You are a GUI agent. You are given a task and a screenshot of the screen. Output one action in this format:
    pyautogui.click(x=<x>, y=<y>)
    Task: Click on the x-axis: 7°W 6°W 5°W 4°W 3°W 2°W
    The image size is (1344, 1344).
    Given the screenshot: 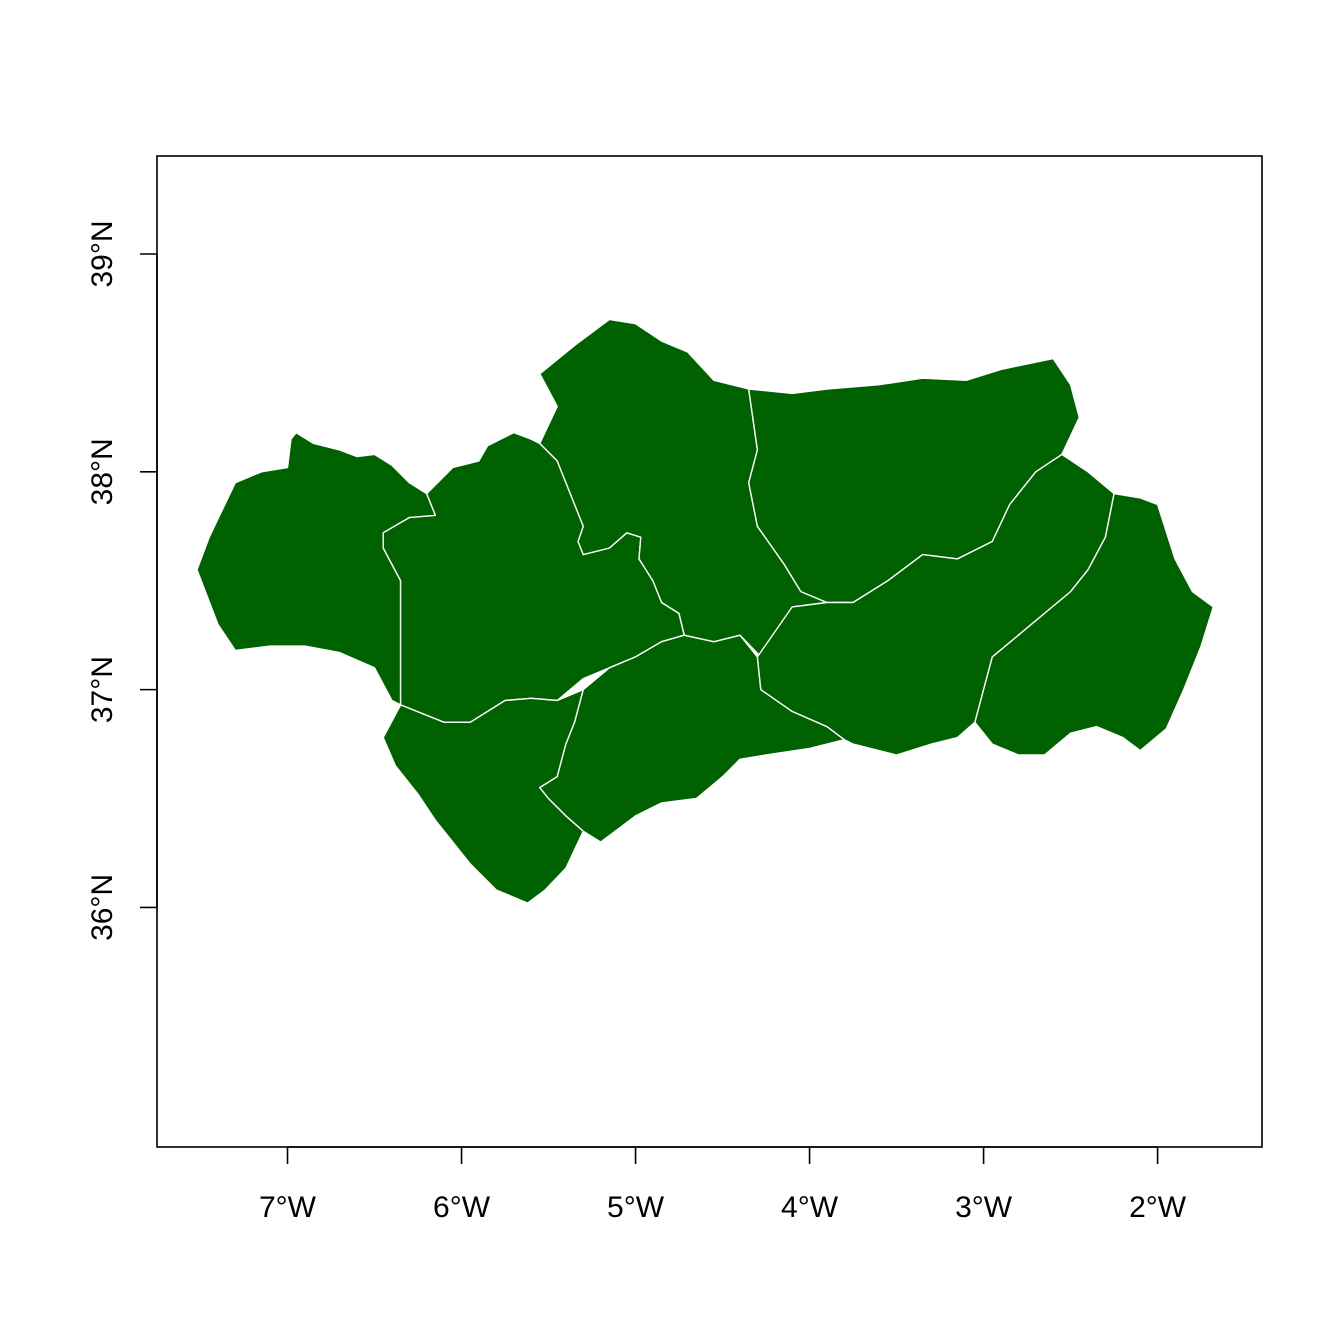 What is the action you would take?
    pyautogui.click(x=723, y=1185)
    